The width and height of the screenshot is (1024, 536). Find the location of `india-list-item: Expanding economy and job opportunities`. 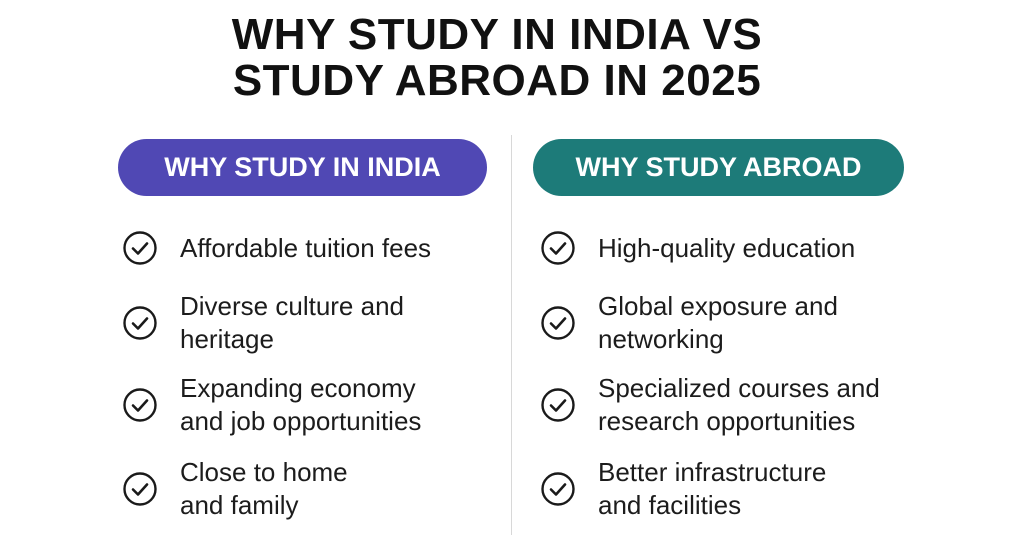

india-list-item: Expanding economy and job opportunities is located at coordinates (271, 405).